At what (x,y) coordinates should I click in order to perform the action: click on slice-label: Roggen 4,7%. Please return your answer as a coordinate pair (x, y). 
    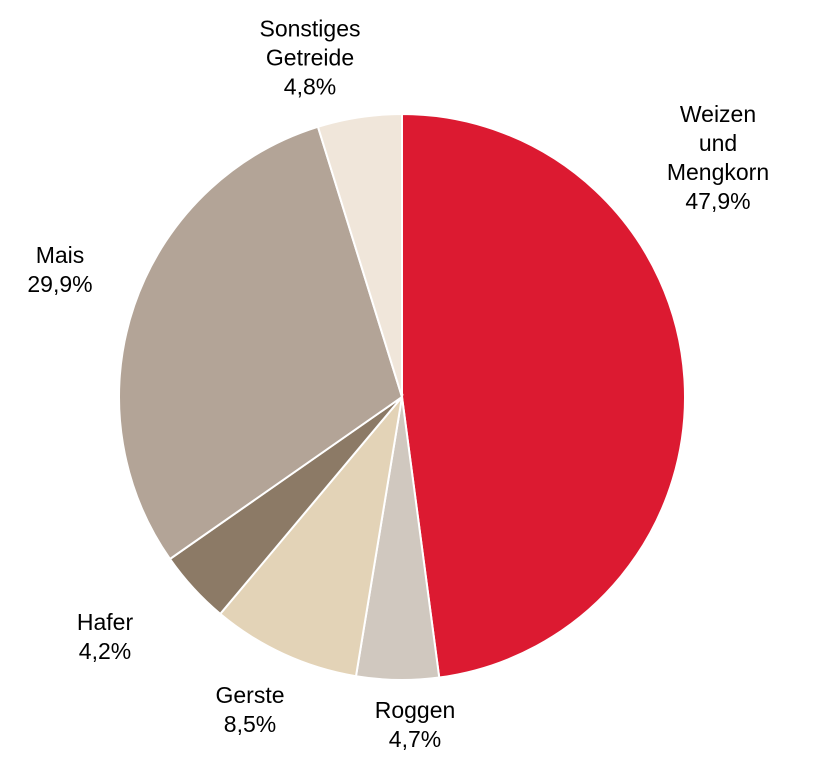
    Looking at the image, I should click on (415, 725).